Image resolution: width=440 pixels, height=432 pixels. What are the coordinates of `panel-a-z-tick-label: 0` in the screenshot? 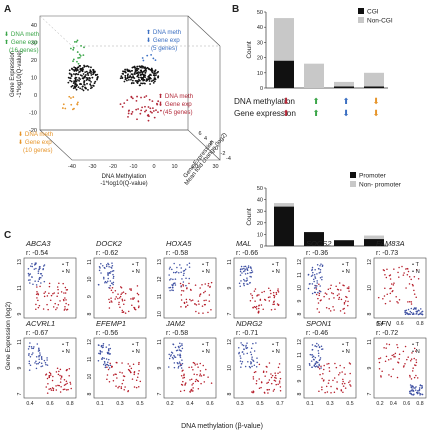 It's located at (216, 149).